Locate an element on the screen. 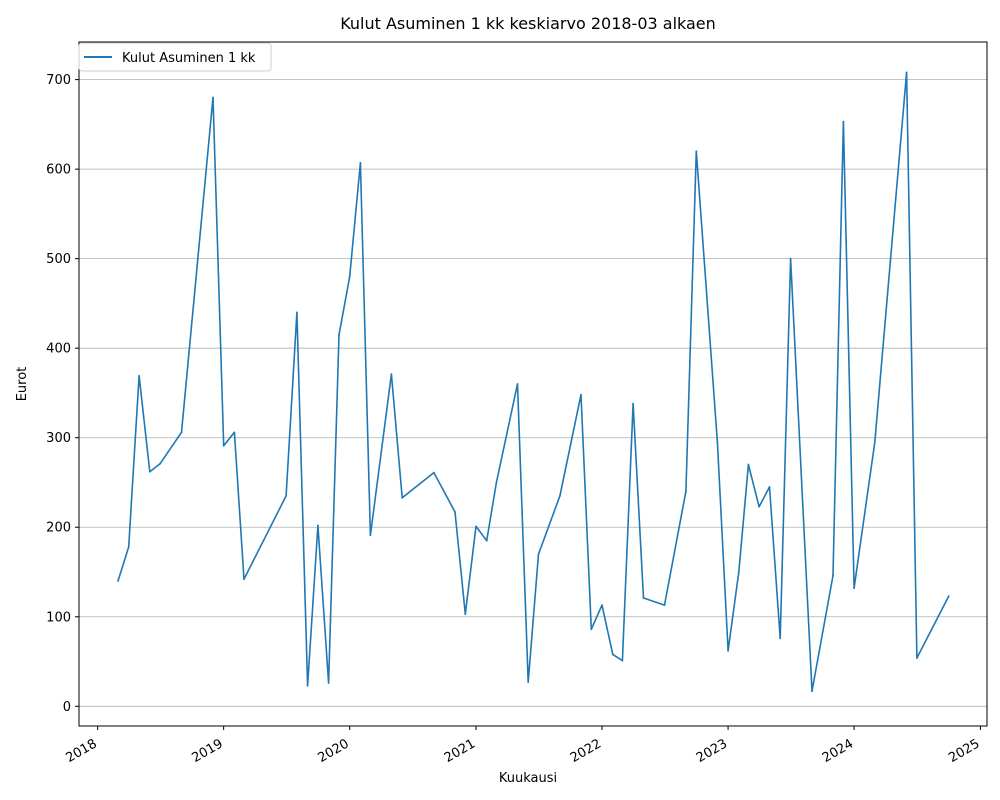 The height and width of the screenshot is (800, 1000). x-axis-label: Kuukausi is located at coordinates (528, 778).